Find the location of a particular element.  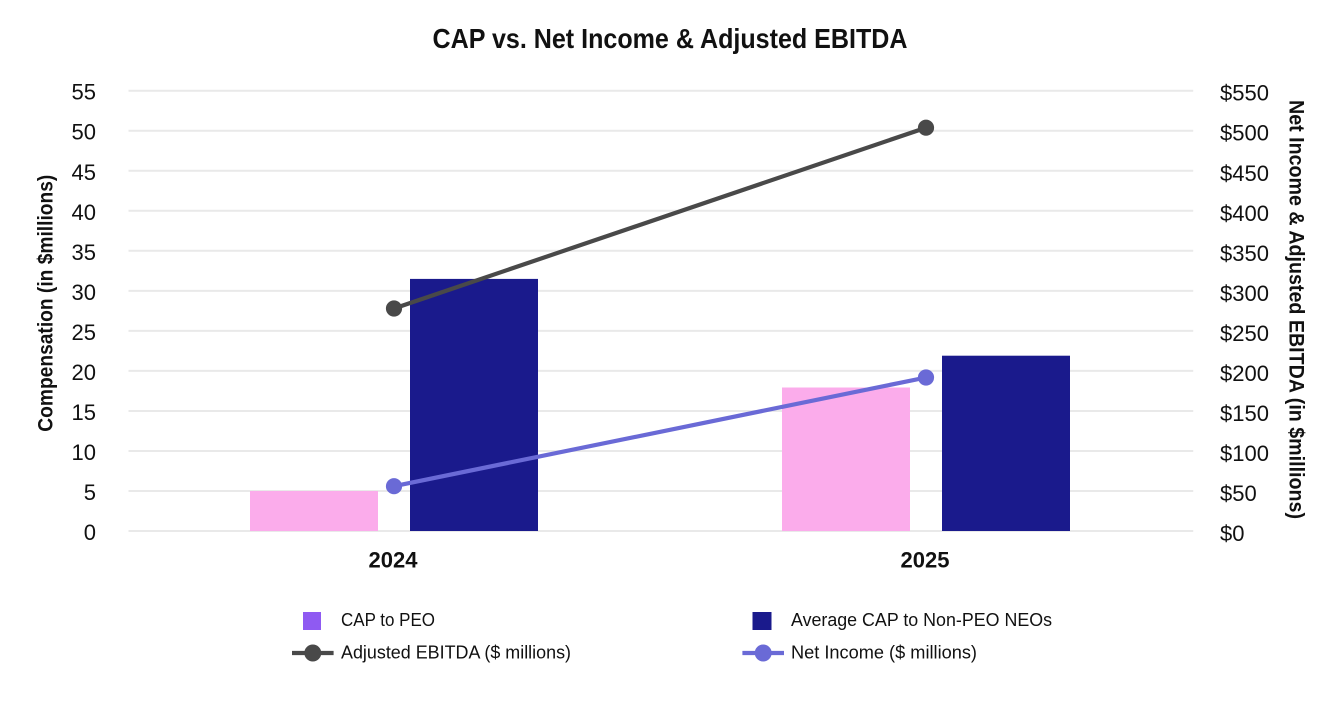

svg-text: 20 is located at coordinates (84, 372).